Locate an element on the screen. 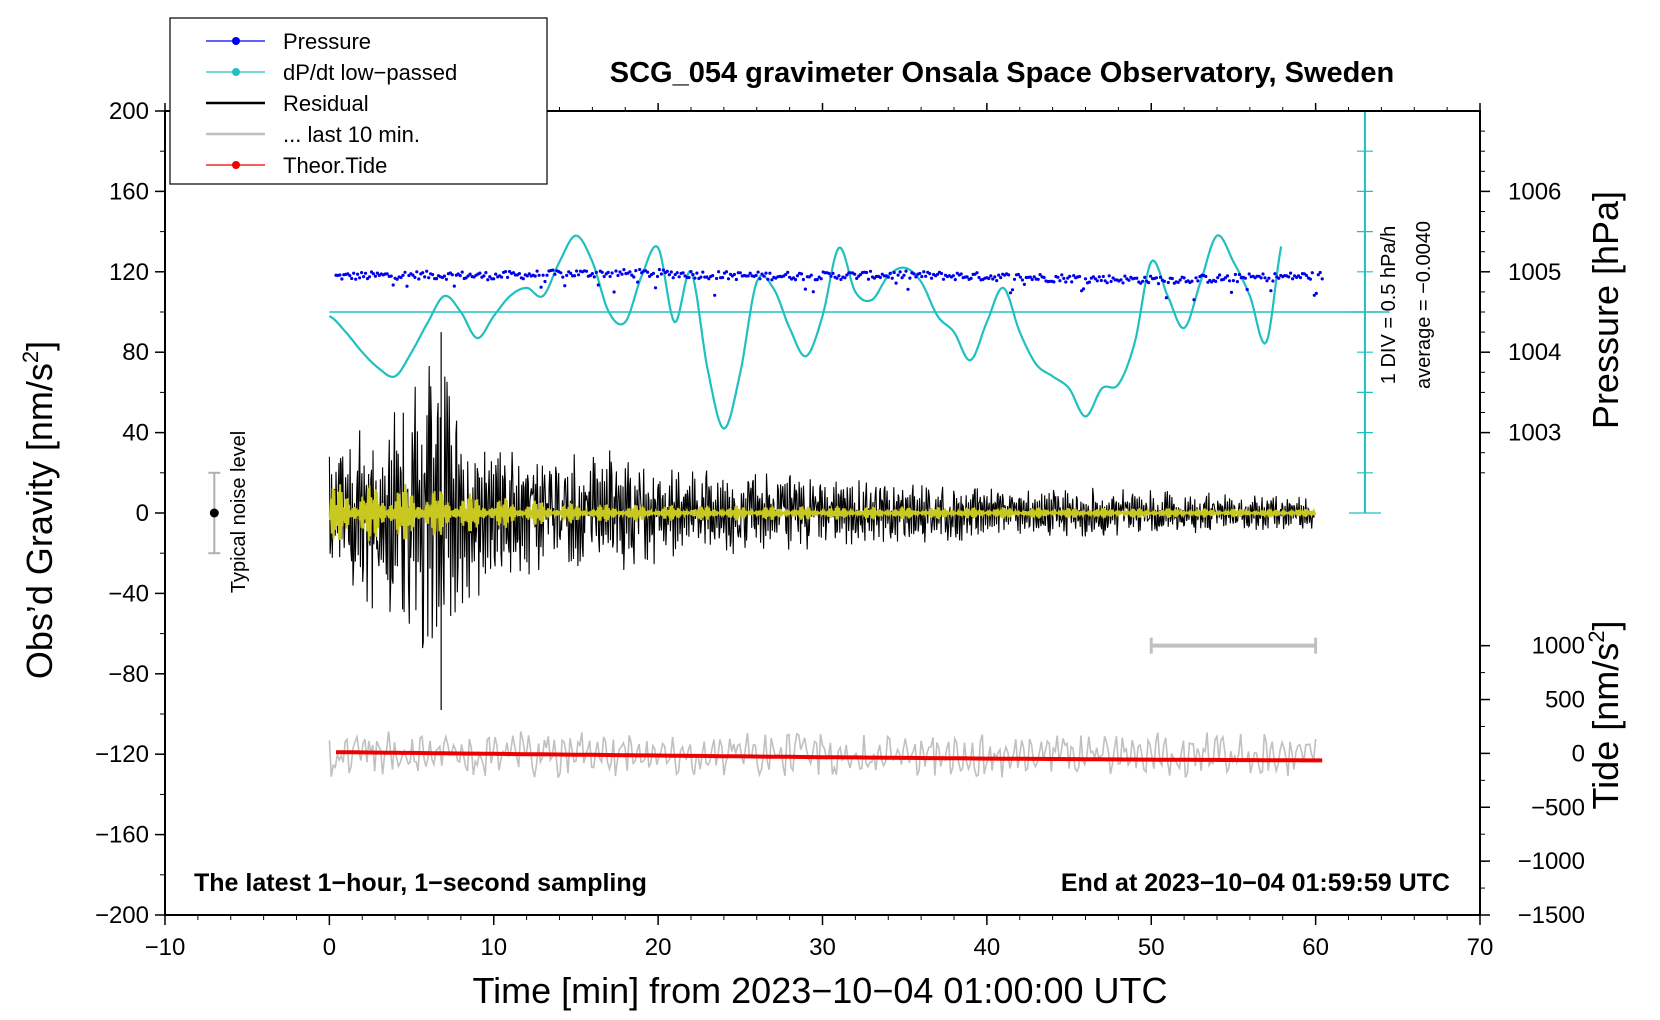 The image size is (1660, 1020). y-tick-label: 80 is located at coordinates (135, 352).